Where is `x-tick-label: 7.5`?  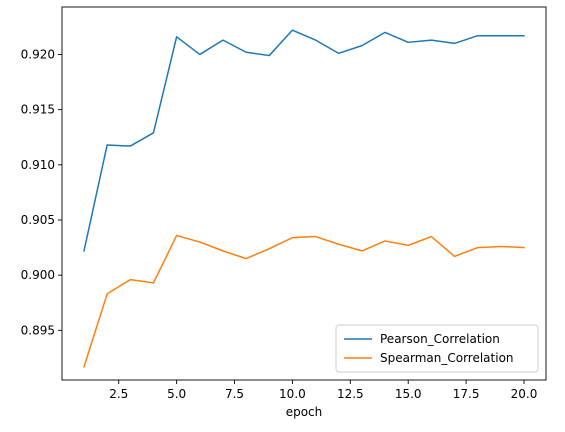 x-tick-label: 7.5 is located at coordinates (234, 394).